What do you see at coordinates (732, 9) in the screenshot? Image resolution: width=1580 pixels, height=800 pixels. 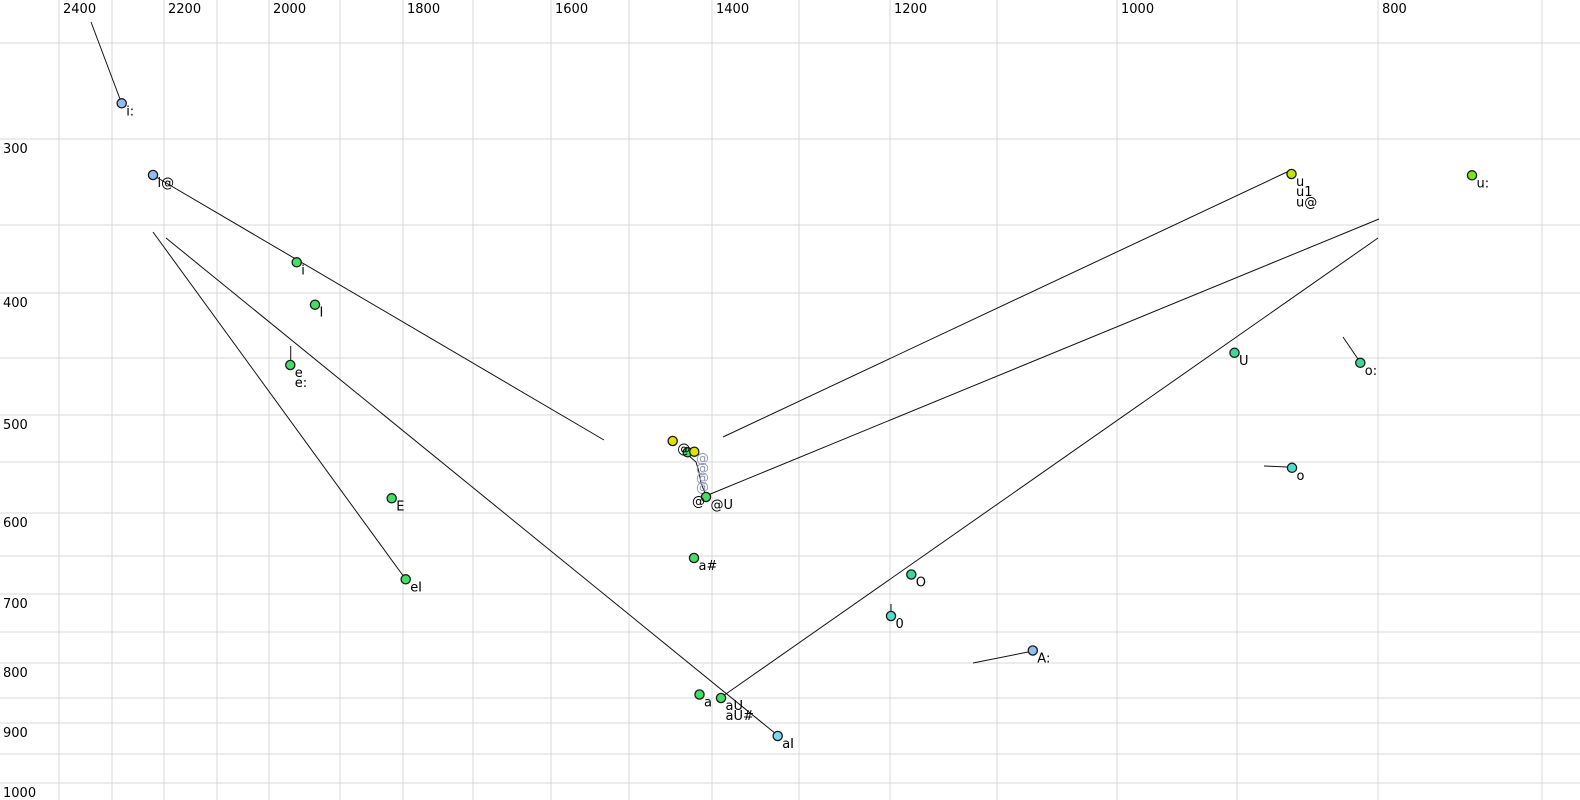 I see `x-axis-tick-label-1400: 1400` at bounding box center [732, 9].